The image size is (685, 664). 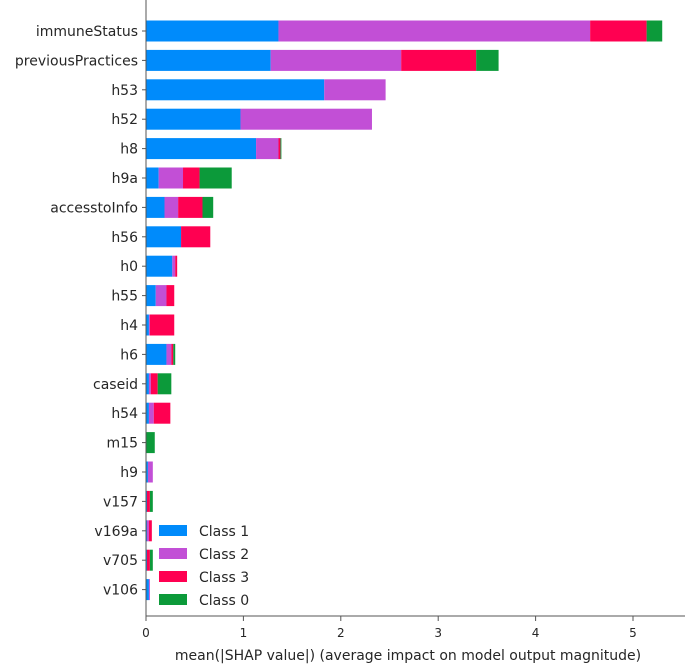 What do you see at coordinates (341, 633) in the screenshot?
I see `x-tick-label: 2` at bounding box center [341, 633].